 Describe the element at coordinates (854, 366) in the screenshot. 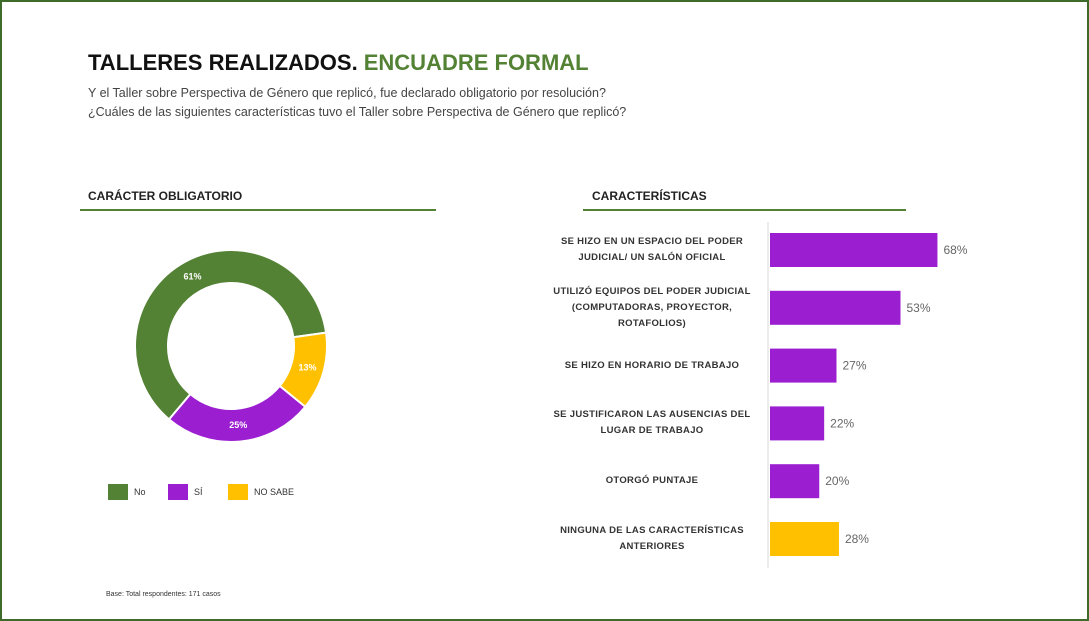

I see `data-label: 27%` at that location.